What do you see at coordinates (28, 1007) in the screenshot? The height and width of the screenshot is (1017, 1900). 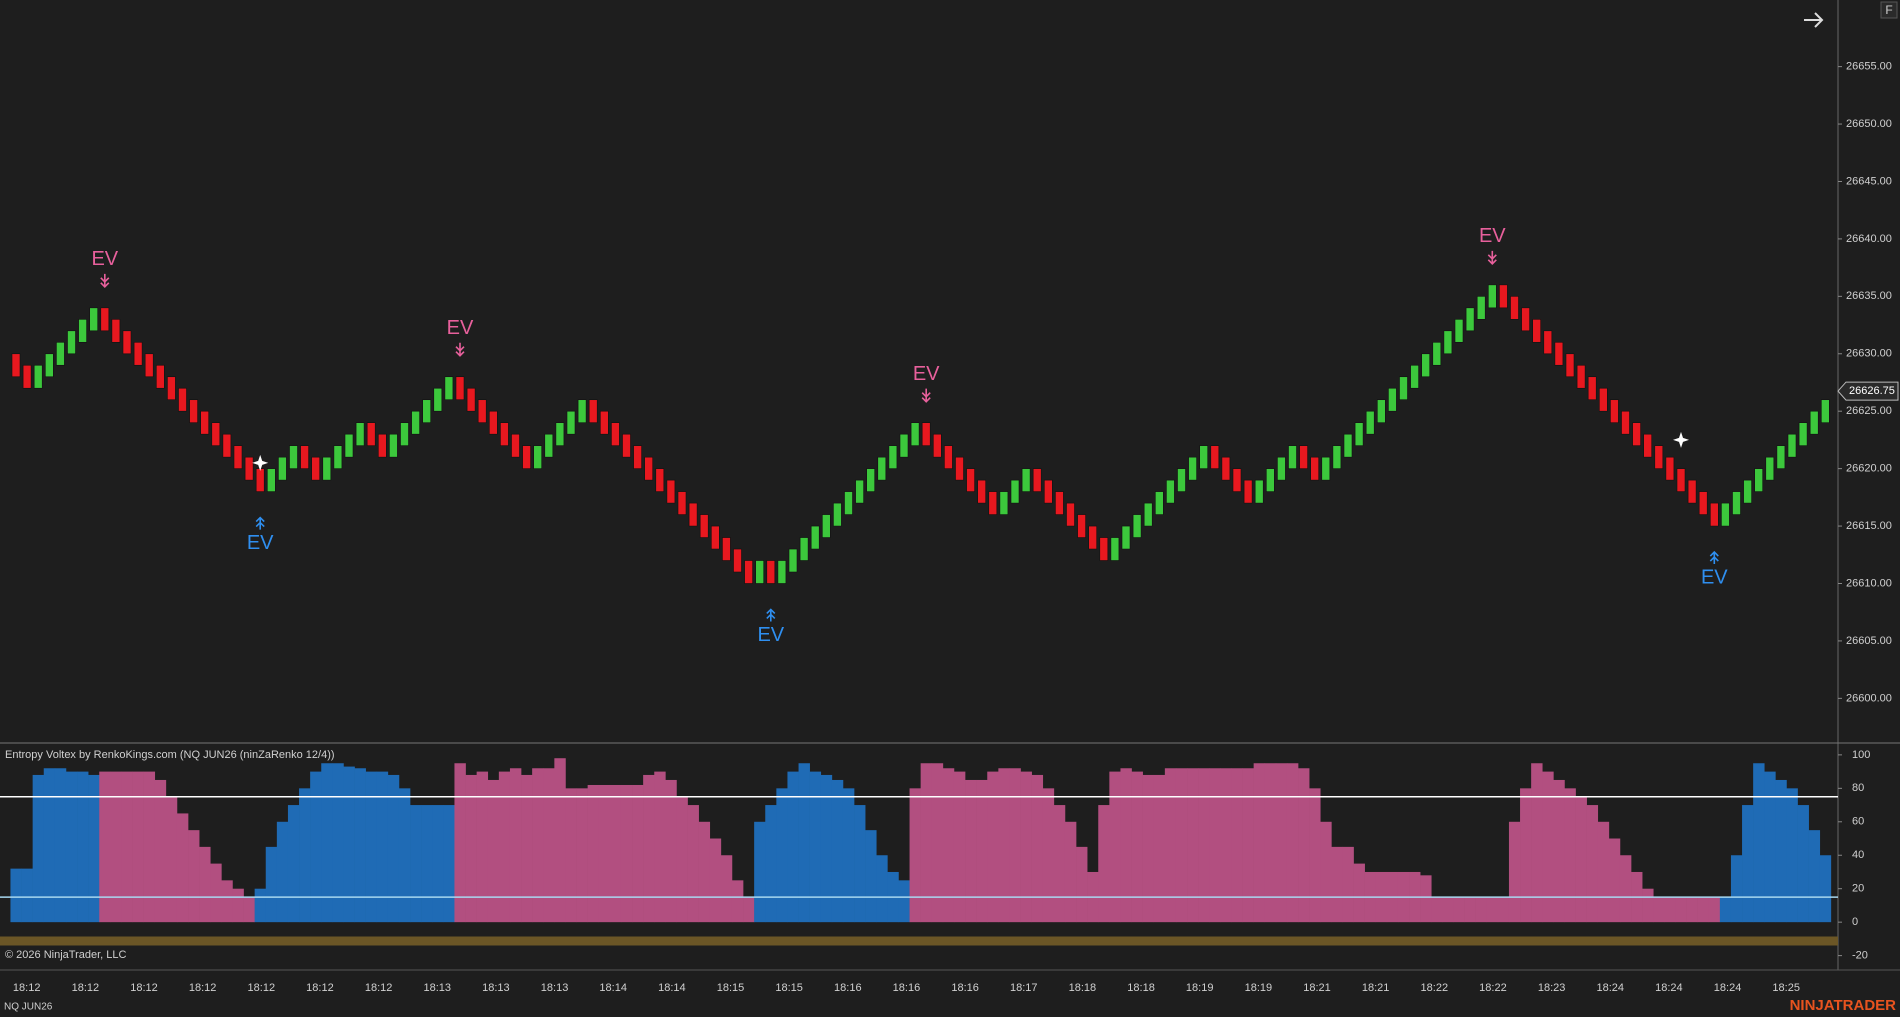 I see `symbol: NQ JUN26` at bounding box center [28, 1007].